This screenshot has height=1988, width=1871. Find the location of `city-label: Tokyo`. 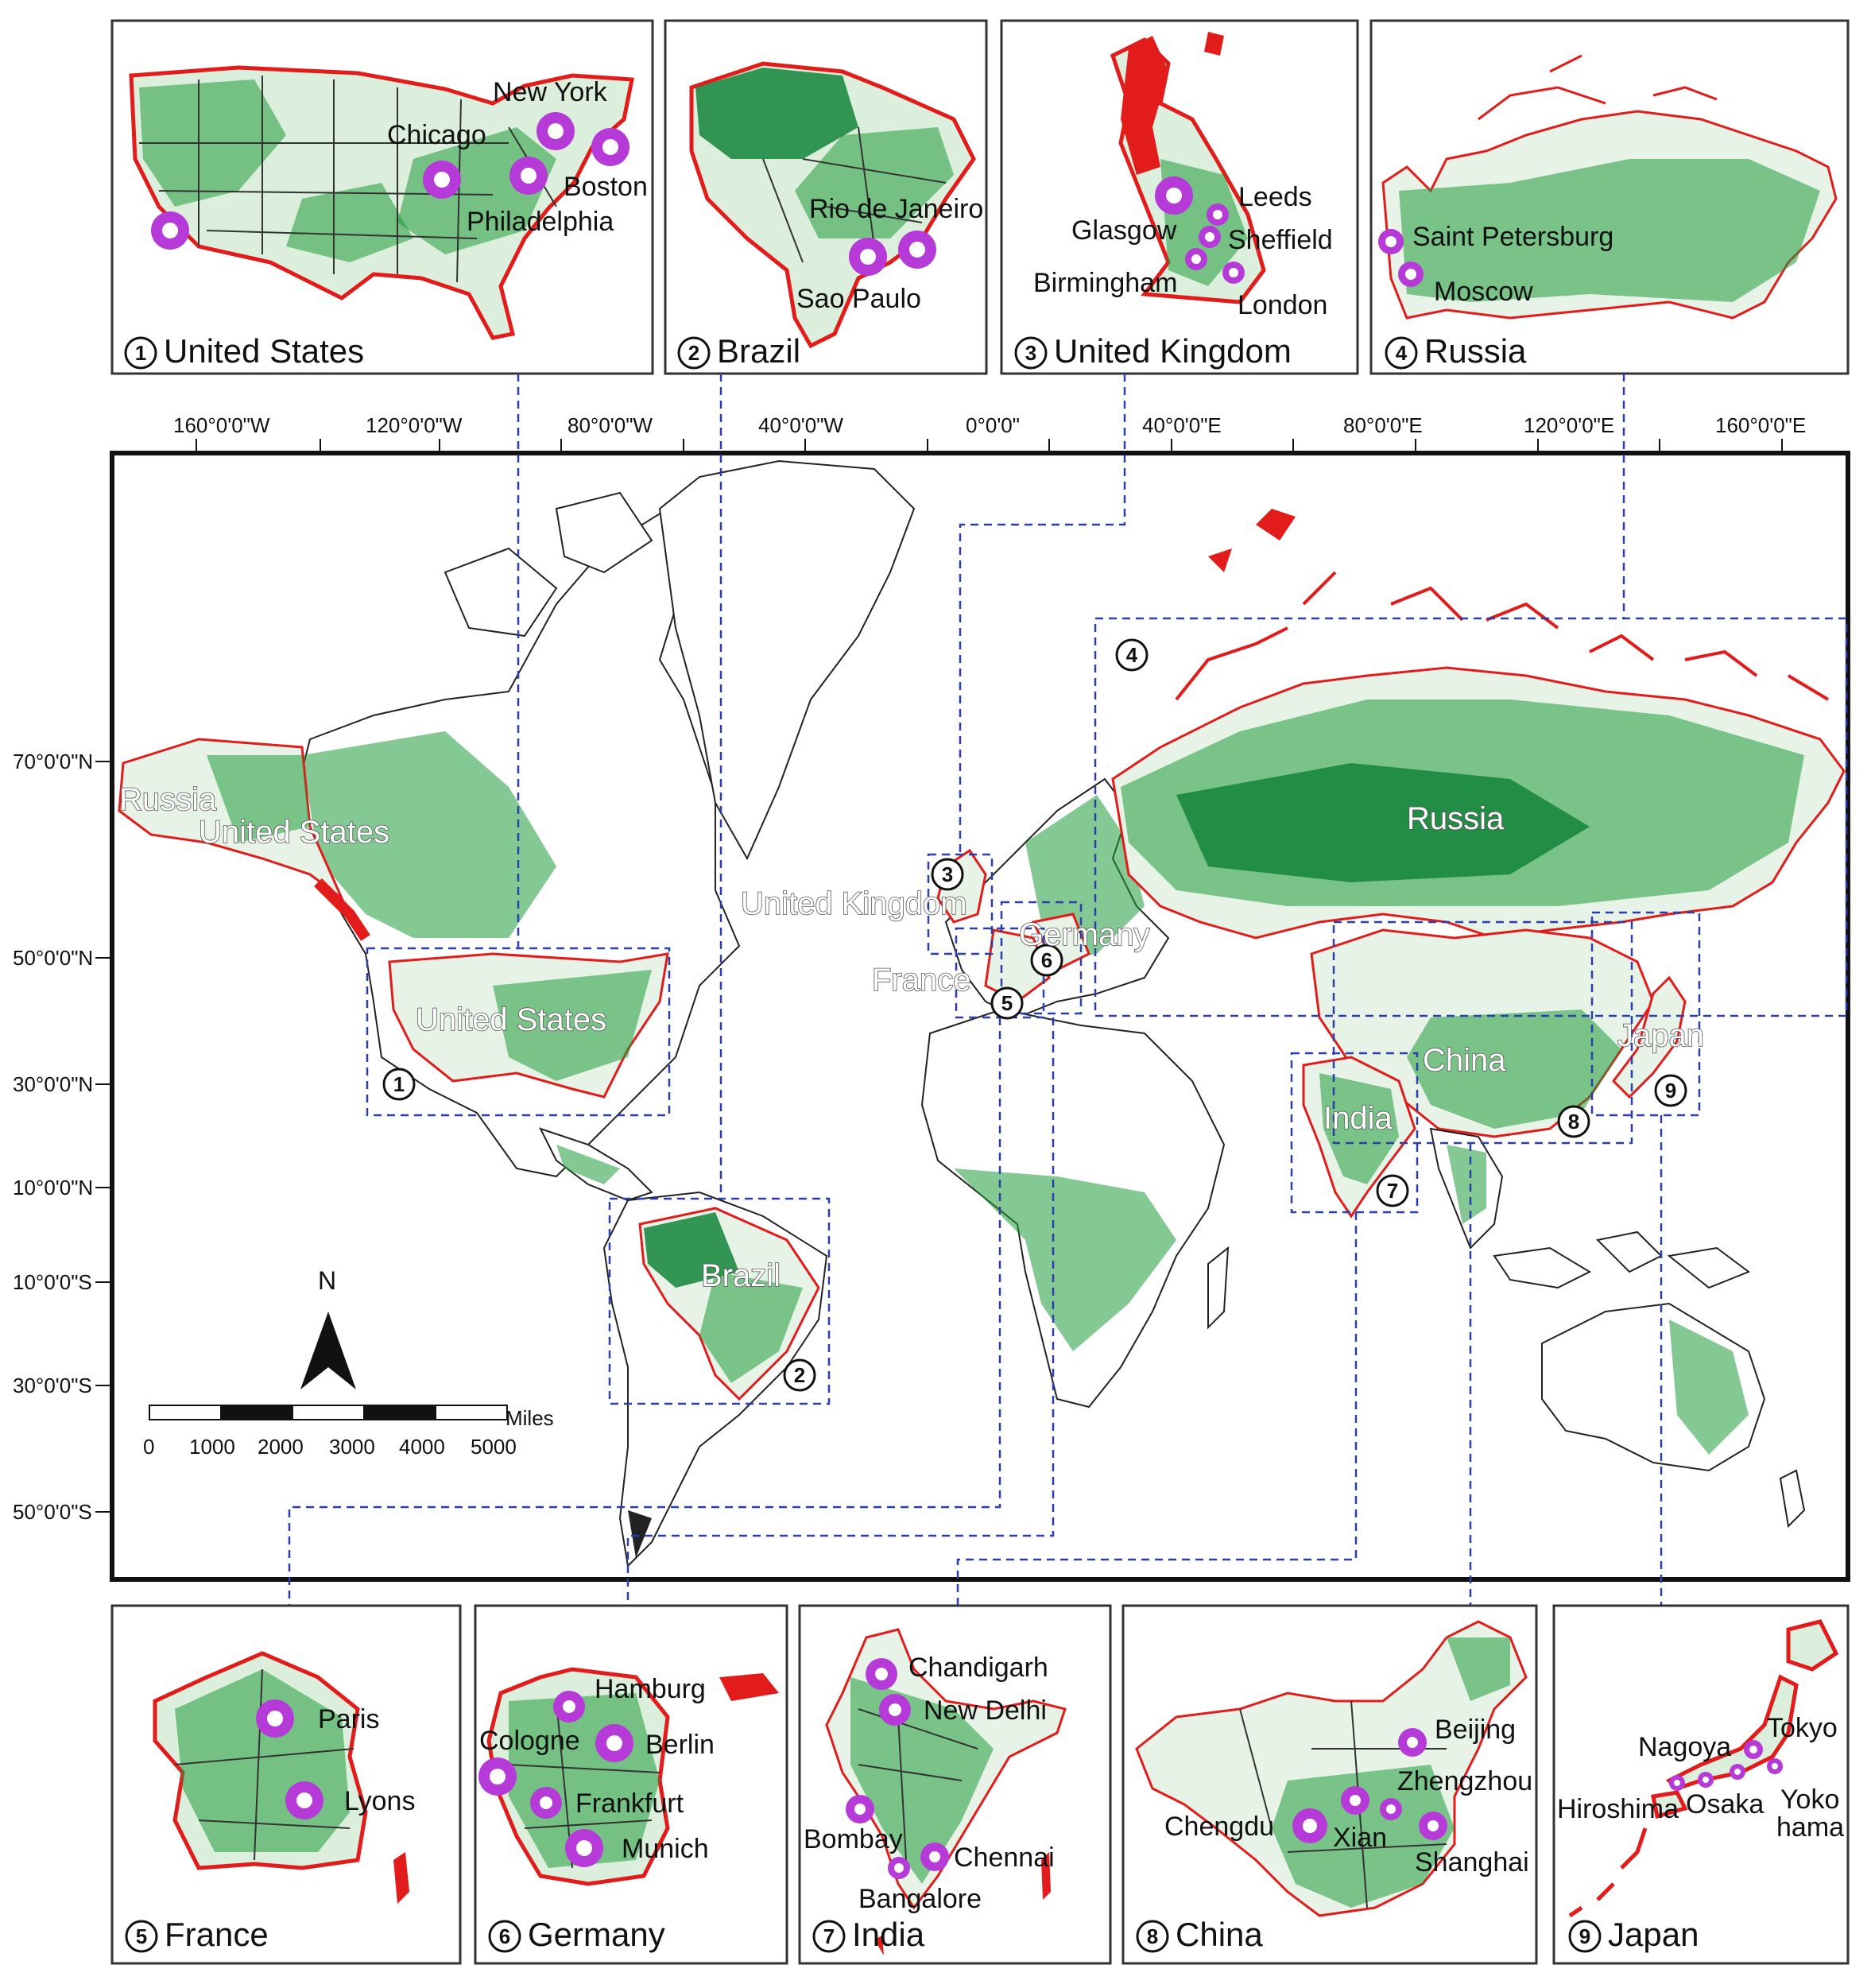

city-label: Tokyo is located at coordinates (1802, 1728).